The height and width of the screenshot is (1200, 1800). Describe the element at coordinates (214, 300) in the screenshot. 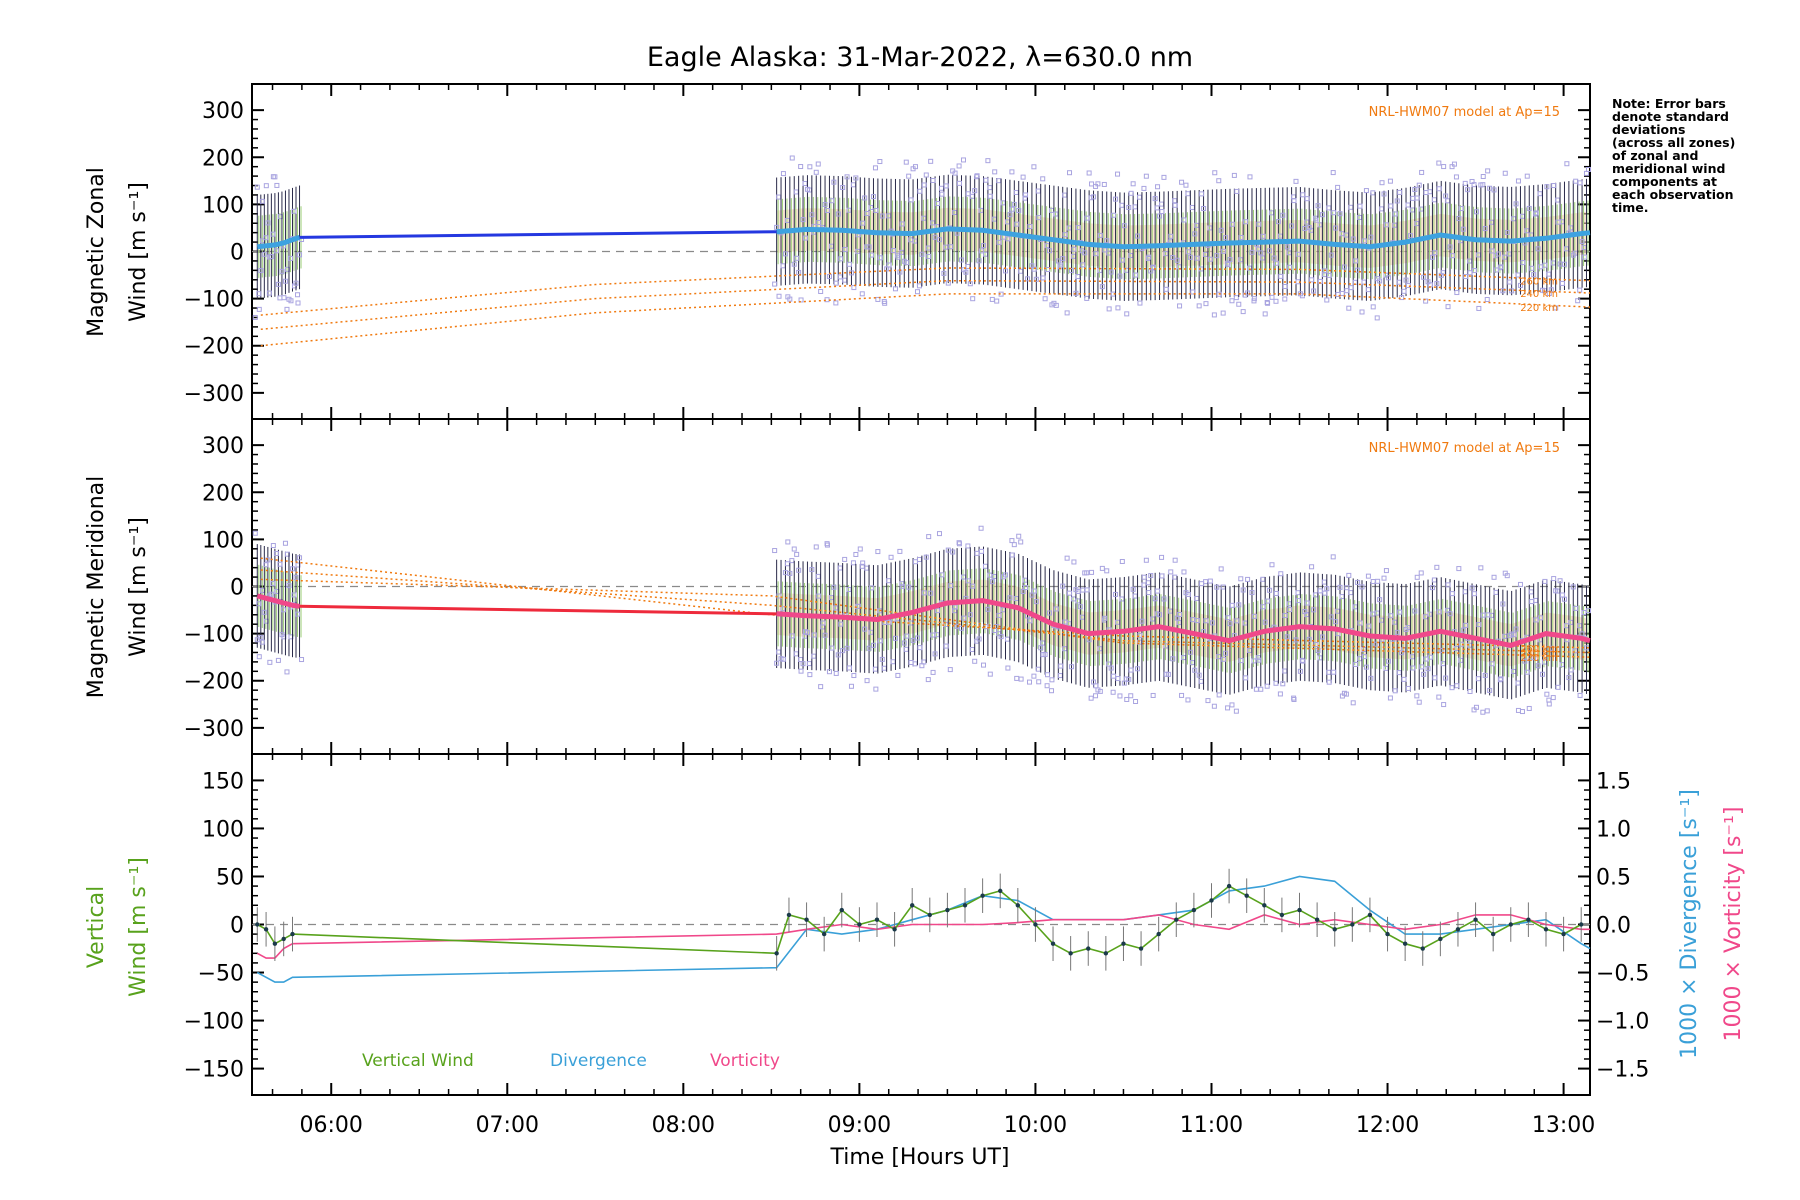

I see `y-tick-label: −100` at that location.